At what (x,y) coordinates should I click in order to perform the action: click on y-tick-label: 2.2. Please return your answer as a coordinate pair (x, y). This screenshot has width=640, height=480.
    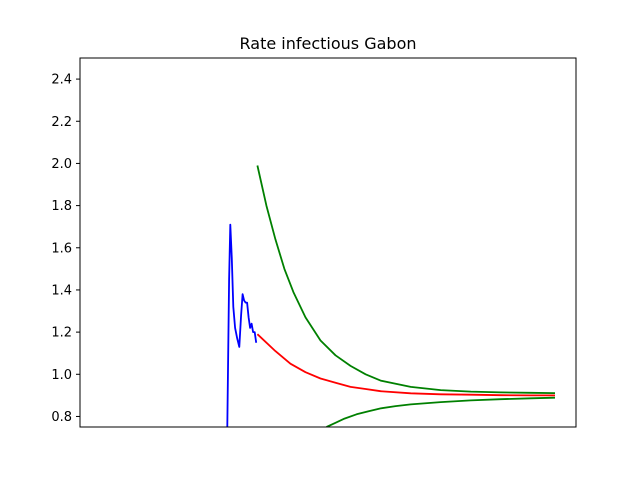
    Looking at the image, I should click on (61, 122).